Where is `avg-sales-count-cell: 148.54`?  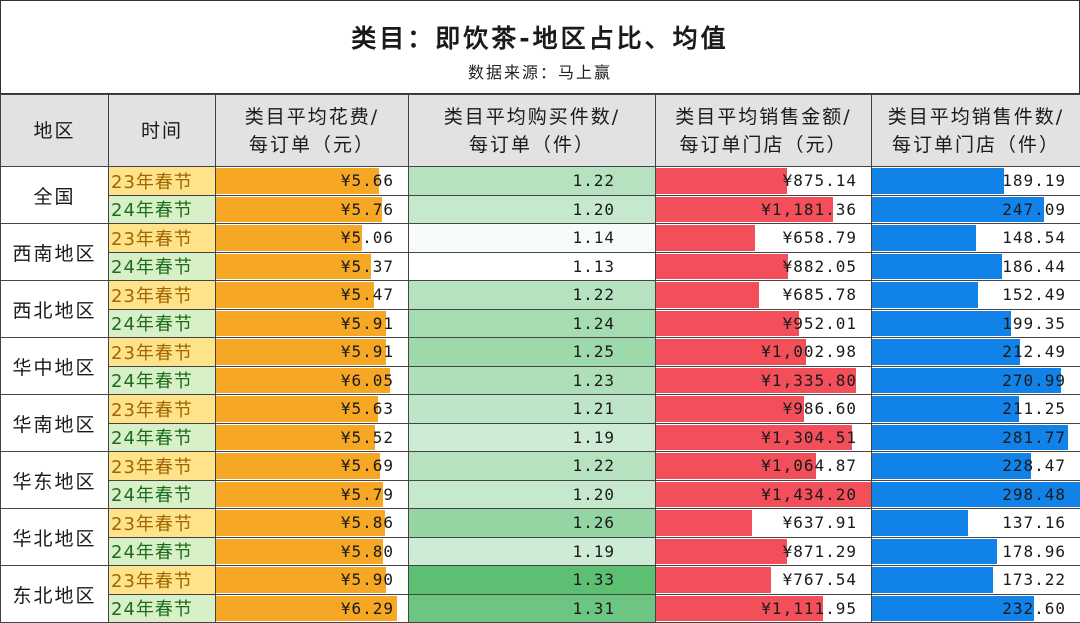
avg-sales-count-cell: 148.54 is located at coordinates (976, 238).